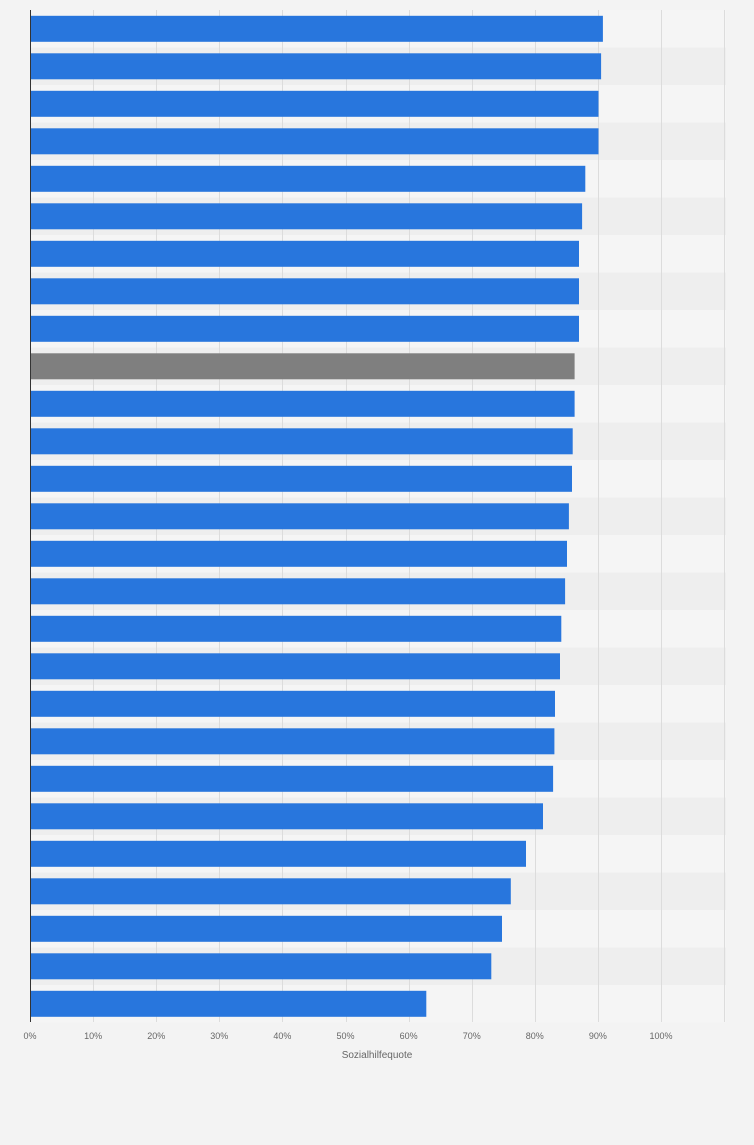 This screenshot has width=754, height=1145. What do you see at coordinates (282, 1036) in the screenshot?
I see `x-tick-label: 40%` at bounding box center [282, 1036].